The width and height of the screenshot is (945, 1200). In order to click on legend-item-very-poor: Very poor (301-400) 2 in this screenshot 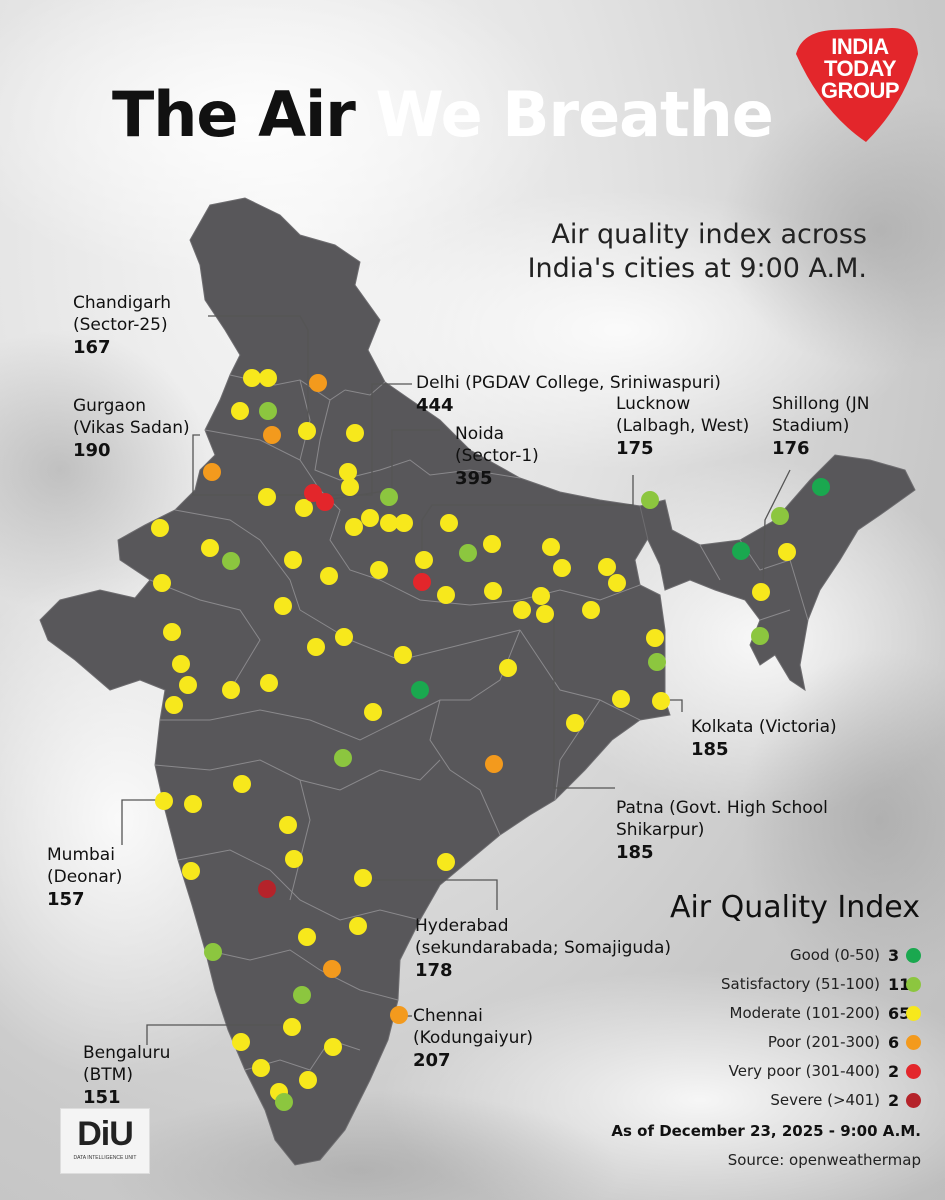, I will do `click(825, 1071)`.